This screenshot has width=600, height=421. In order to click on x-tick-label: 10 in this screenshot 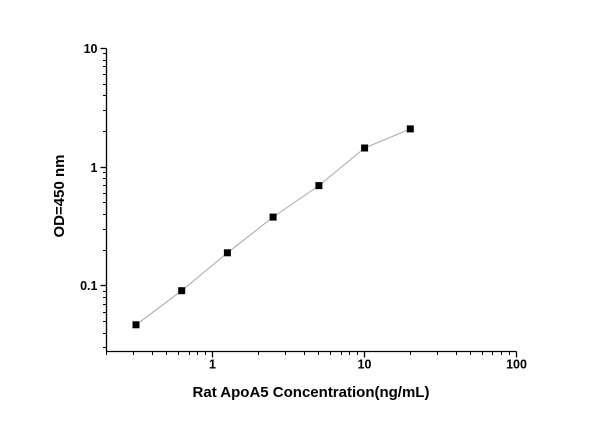, I will do `click(365, 365)`.